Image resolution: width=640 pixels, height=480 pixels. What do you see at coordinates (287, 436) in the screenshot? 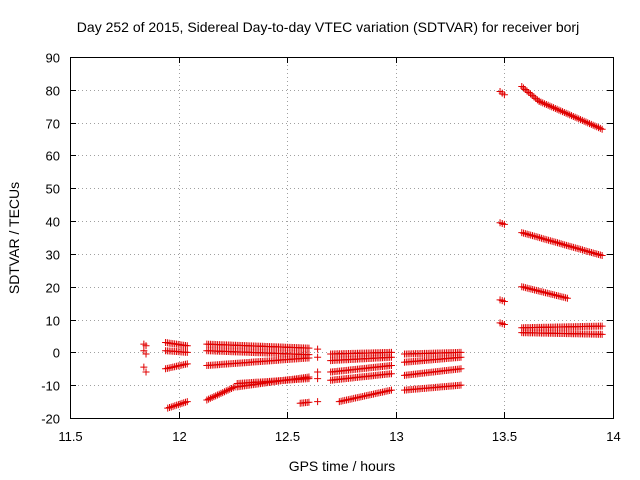
I see `x-tick-label: 12.5` at bounding box center [287, 436].